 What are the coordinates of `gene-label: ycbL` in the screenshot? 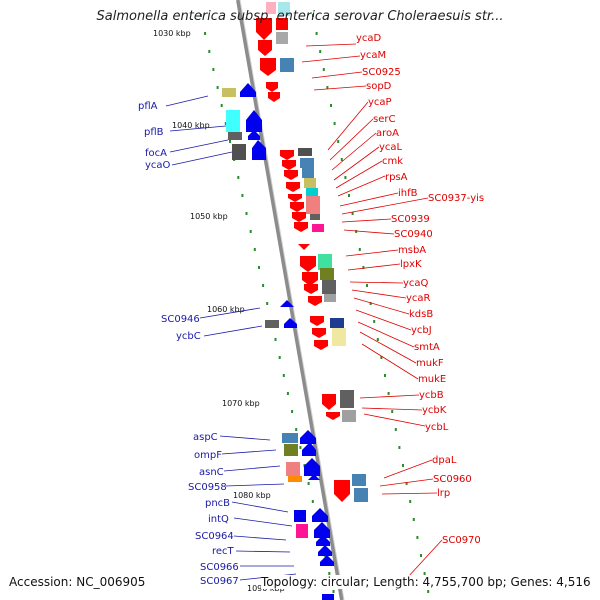 It's located at (437, 427).